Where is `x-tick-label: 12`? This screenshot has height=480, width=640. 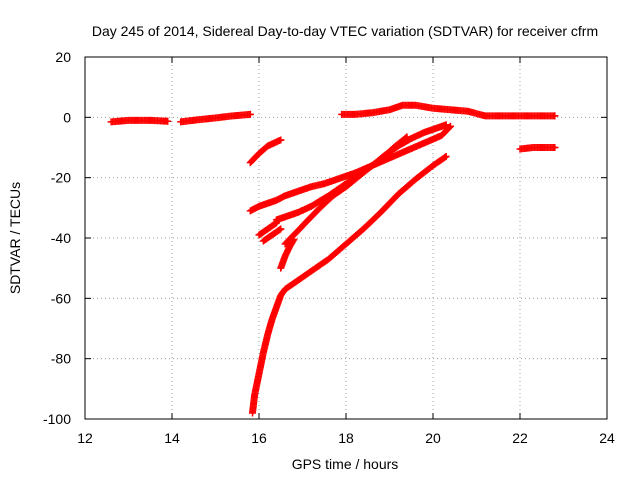 x-tick-label: 12 is located at coordinates (85, 438).